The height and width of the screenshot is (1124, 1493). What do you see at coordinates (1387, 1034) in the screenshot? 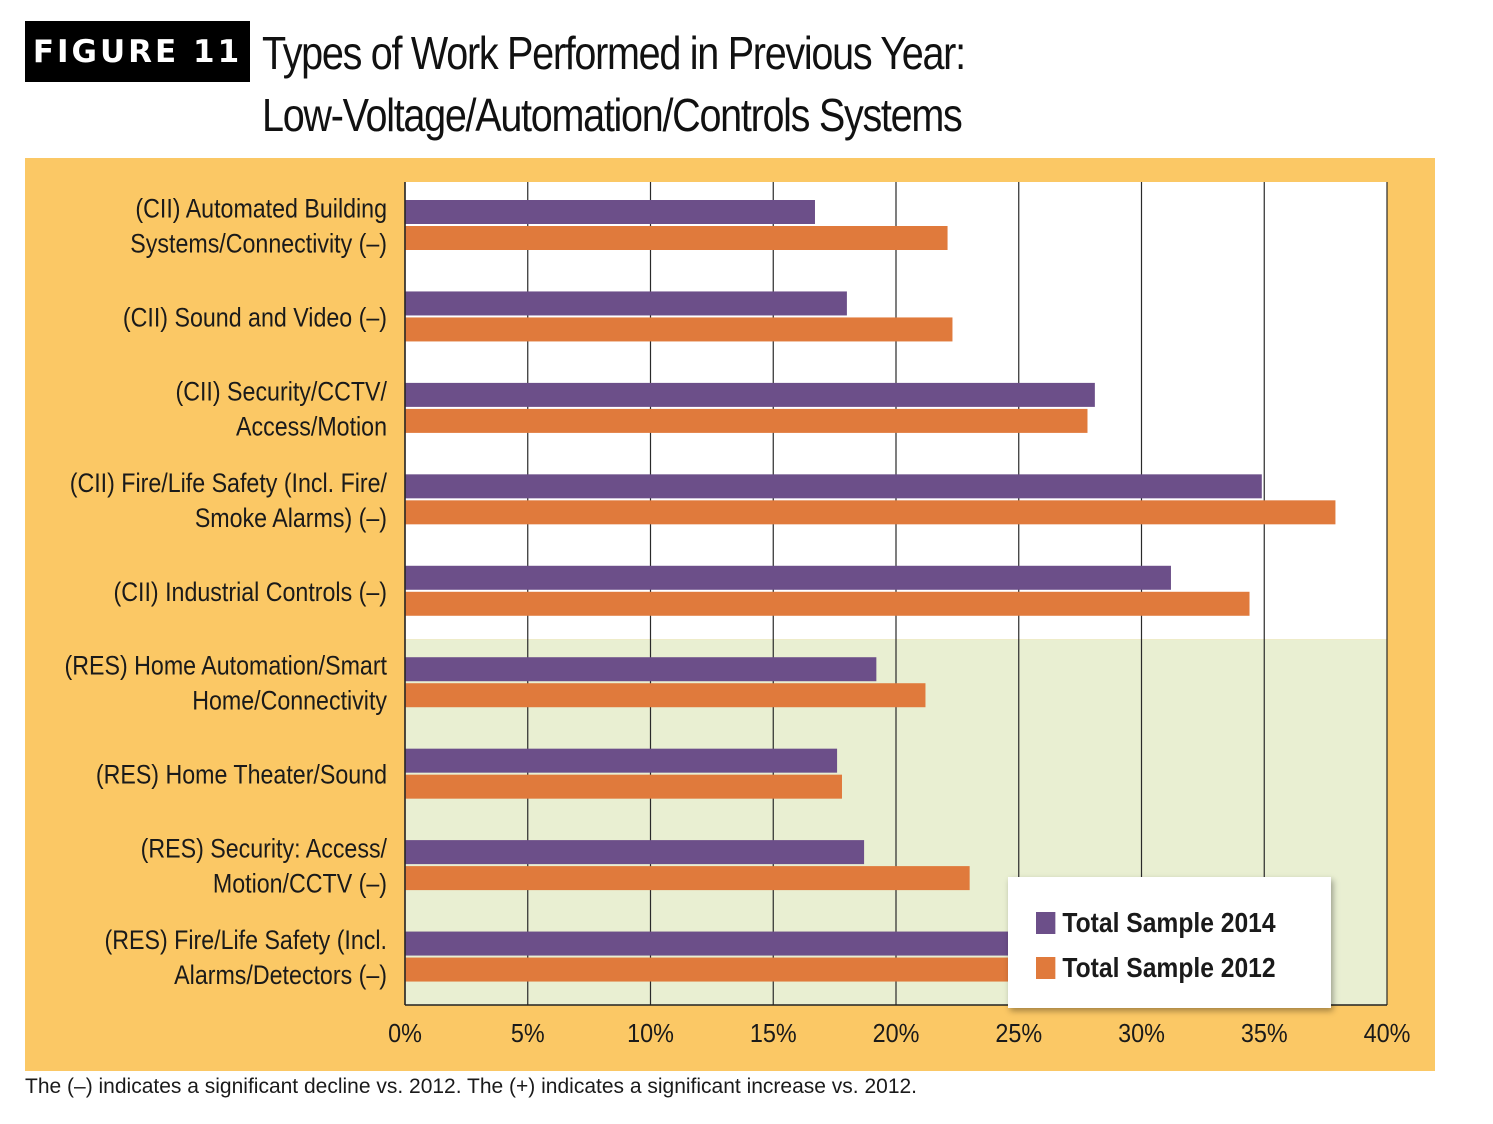
I see `x-tick-label: 40%` at bounding box center [1387, 1034].